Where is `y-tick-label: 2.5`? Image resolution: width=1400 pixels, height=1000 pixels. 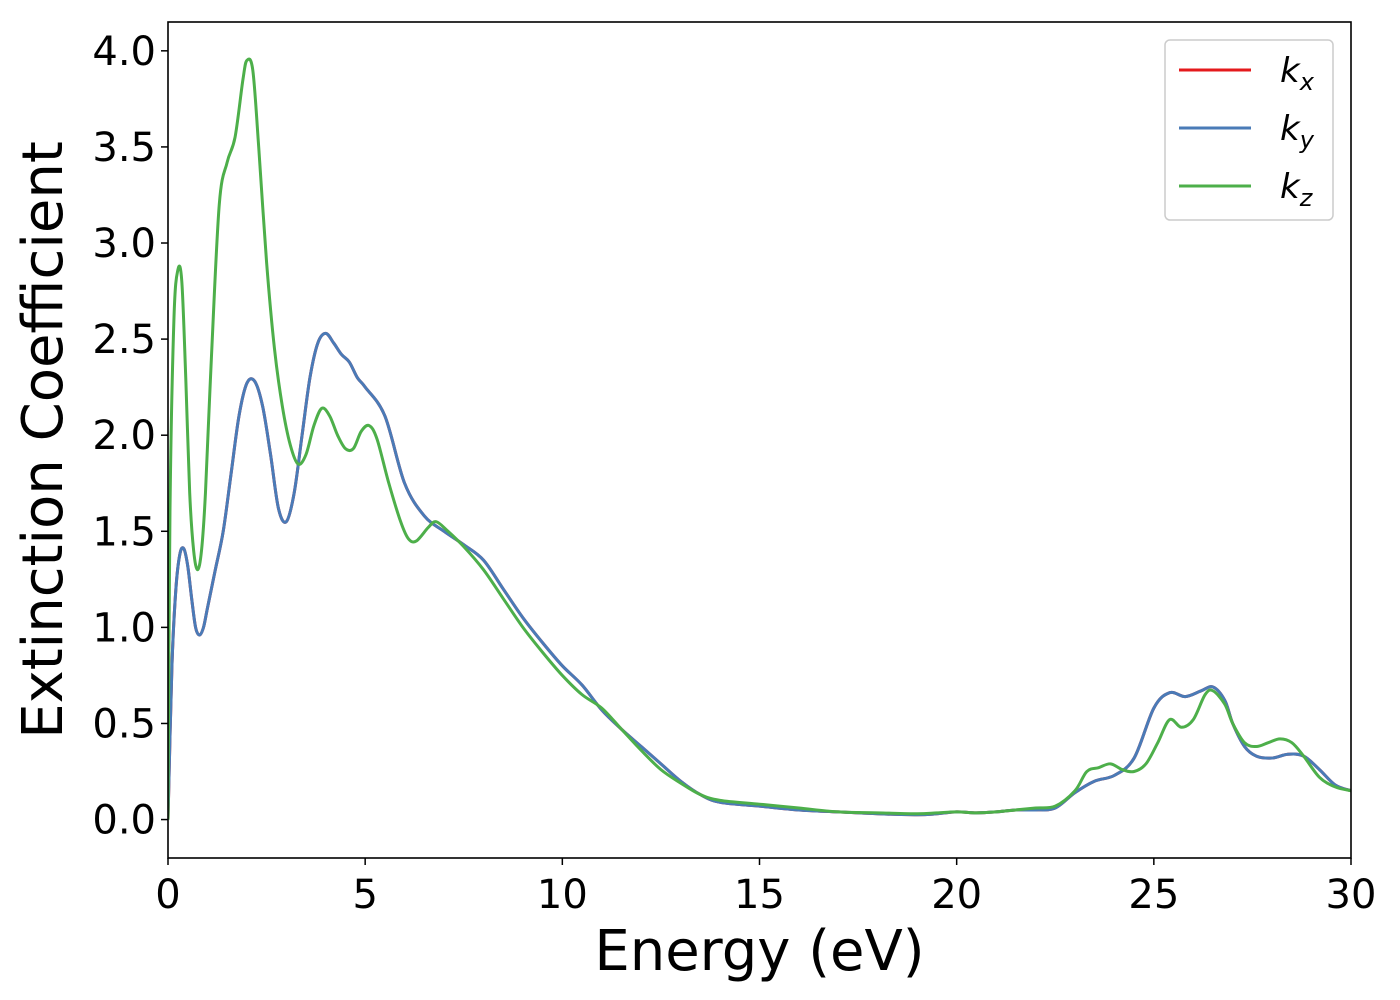 y-tick-label: 2.5 is located at coordinates (124, 340).